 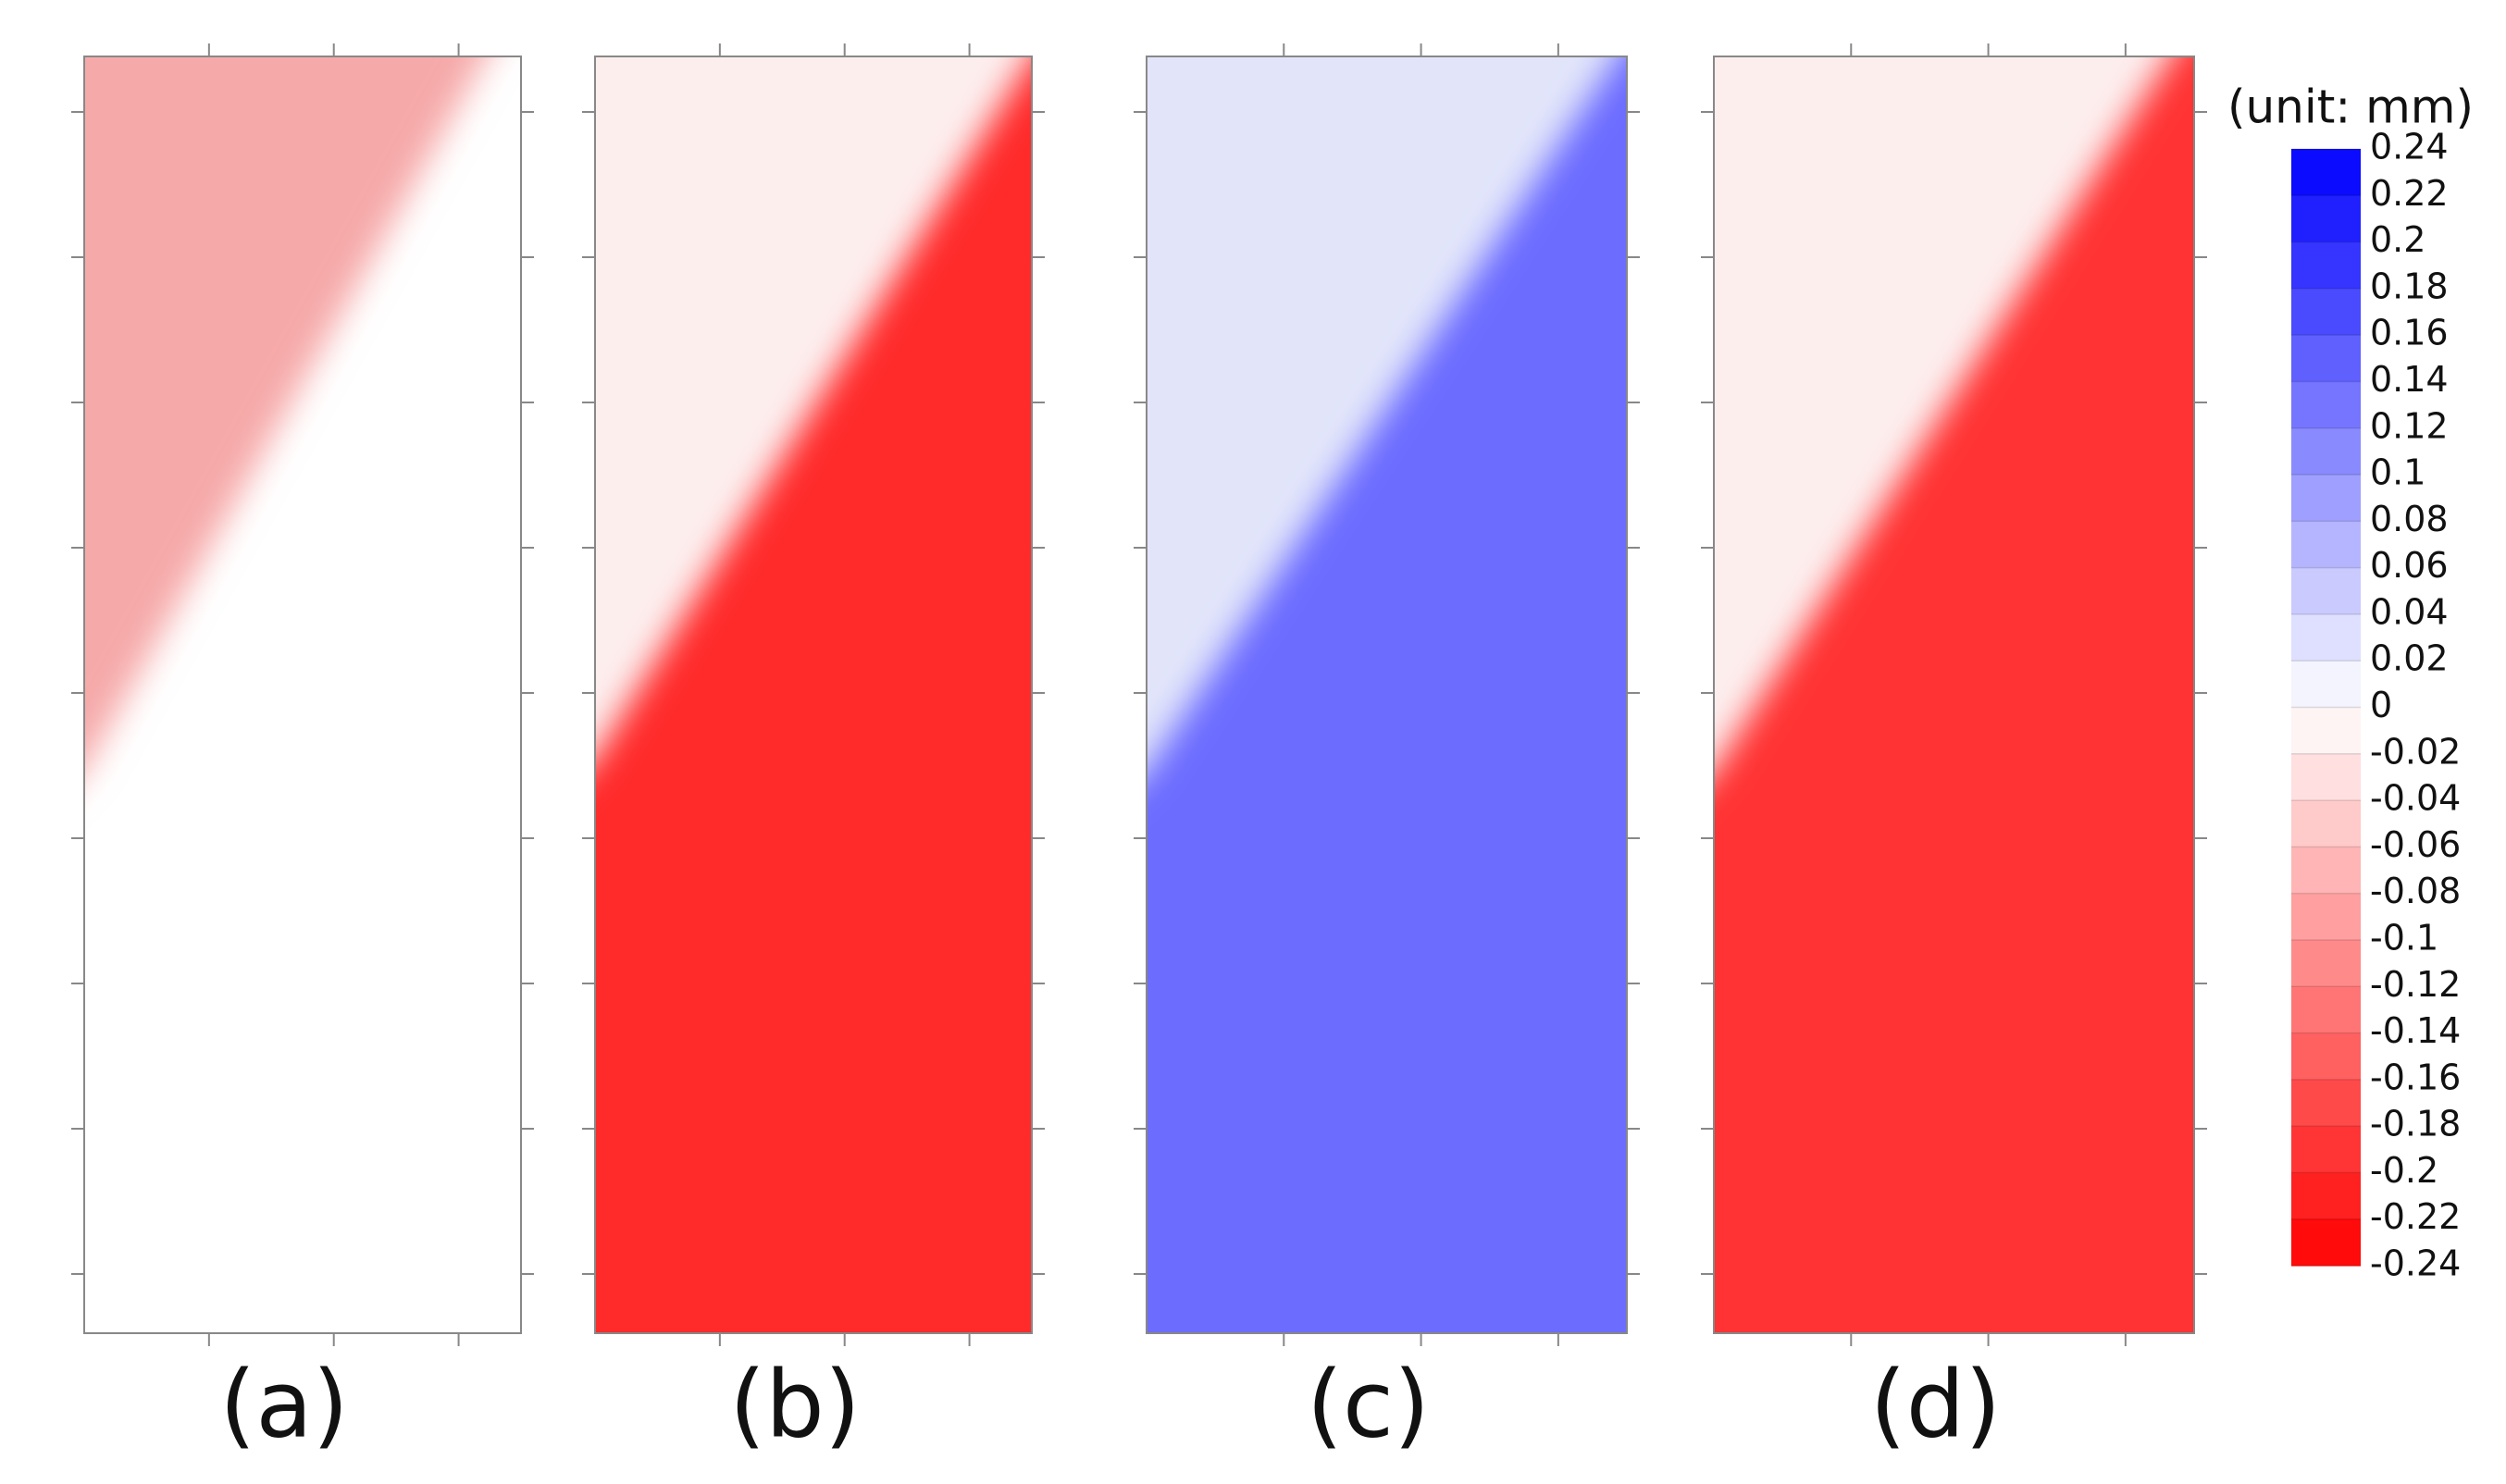 I want to click on colorbar-tick-label: 0.18, so click(x=2409, y=286).